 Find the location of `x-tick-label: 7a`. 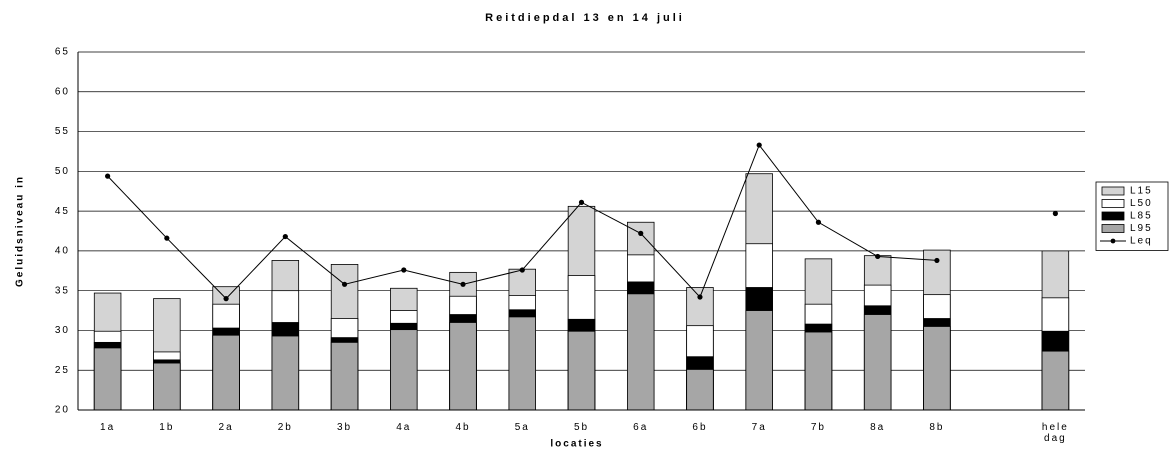

x-tick-label: 7a is located at coordinates (759, 427).